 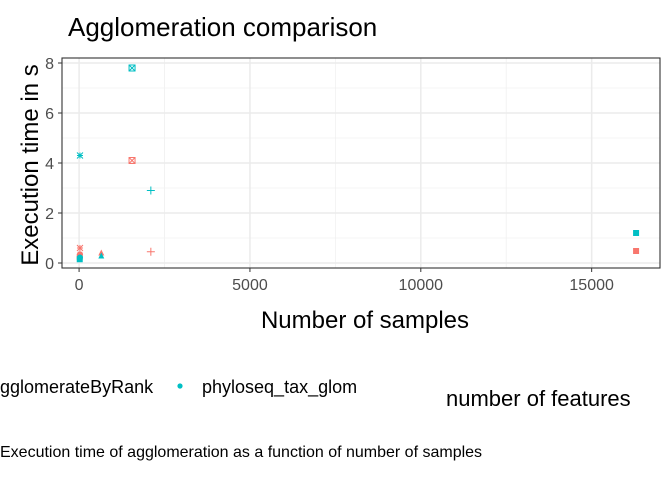 What do you see at coordinates (49, 114) in the screenshot?
I see `y-tick-label: 6` at bounding box center [49, 114].